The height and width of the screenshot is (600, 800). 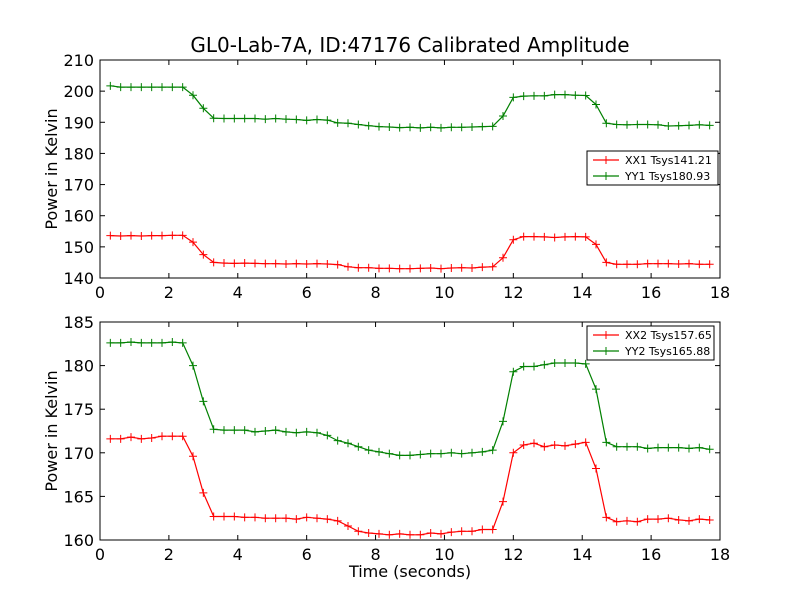 What do you see at coordinates (668, 335) in the screenshot?
I see `legend-label: XX2 Tsys157.65` at bounding box center [668, 335].